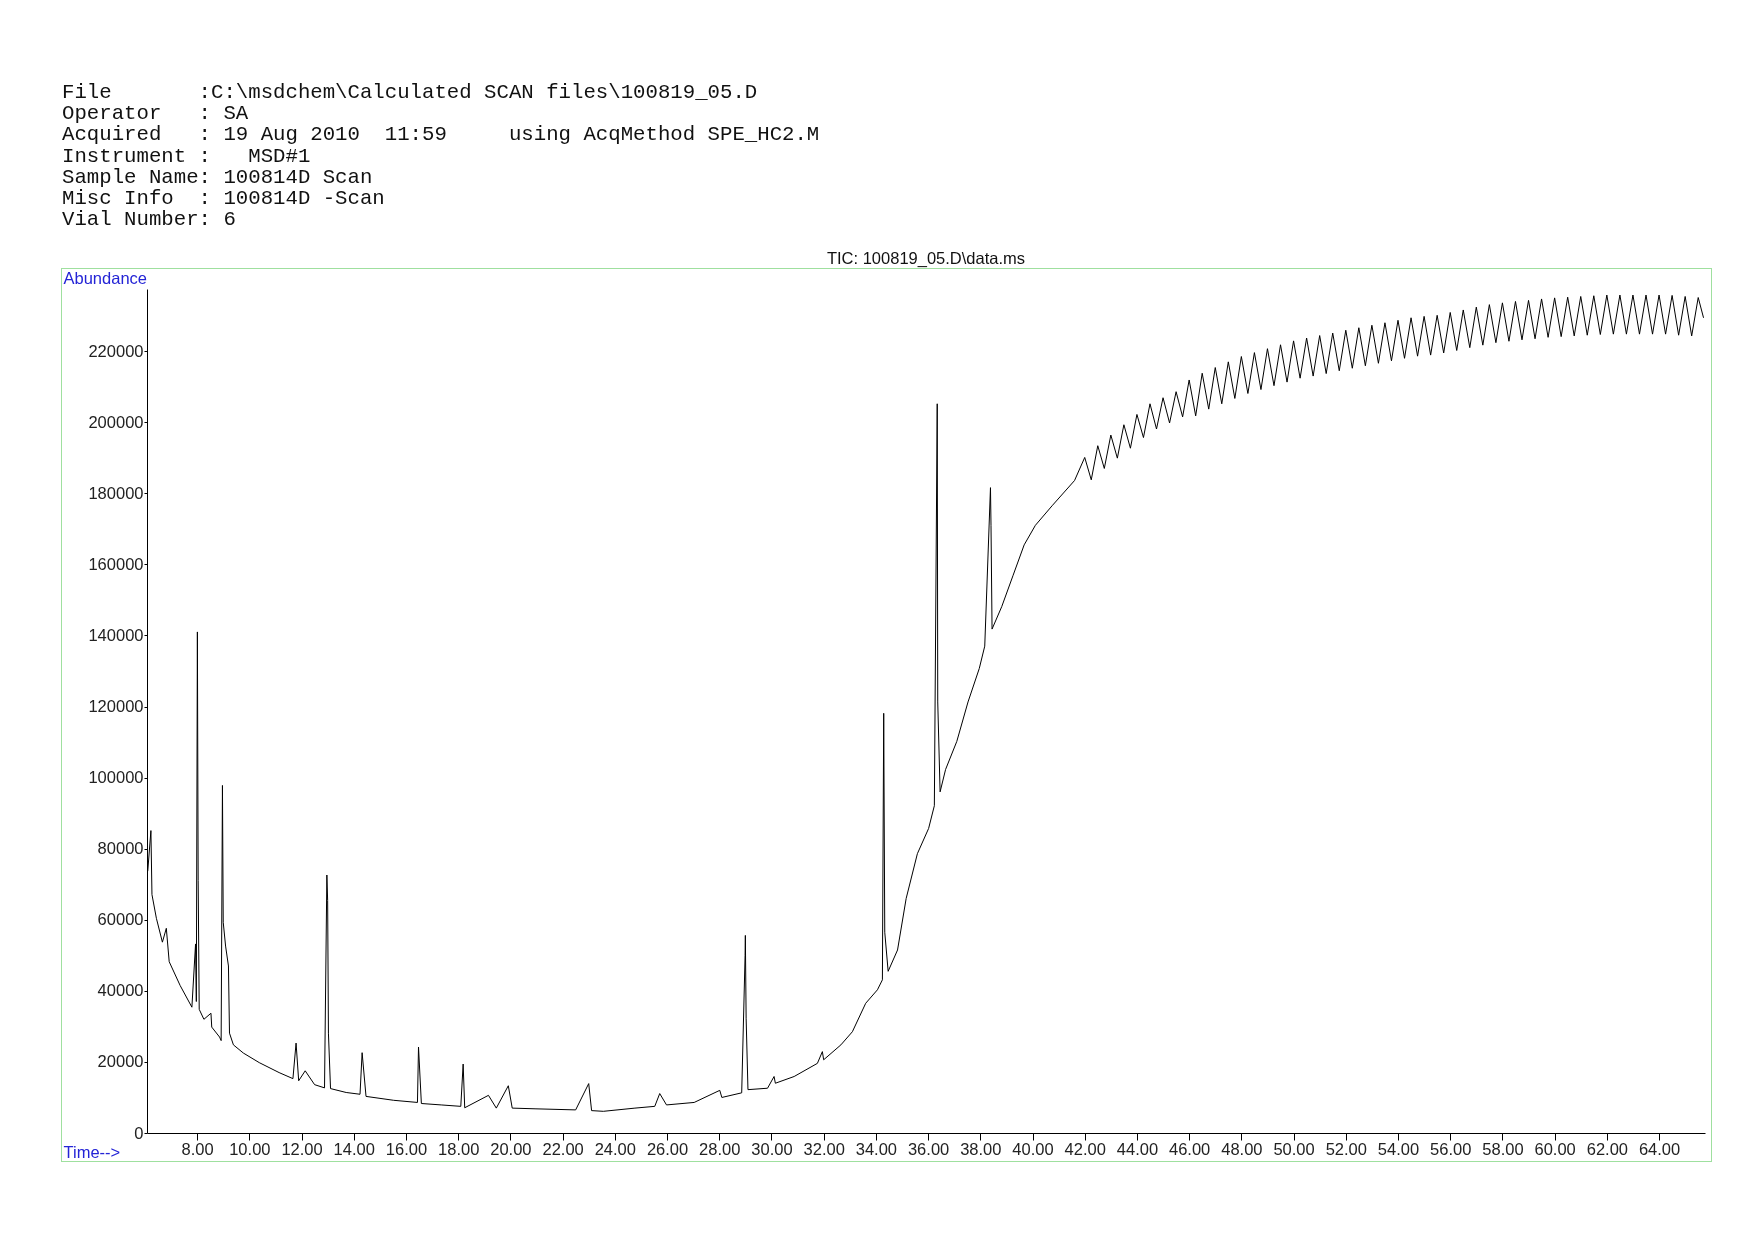 This screenshot has width=1754, height=1240. What do you see at coordinates (1137, 1148) in the screenshot?
I see `x-tick-label: 44.00` at bounding box center [1137, 1148].